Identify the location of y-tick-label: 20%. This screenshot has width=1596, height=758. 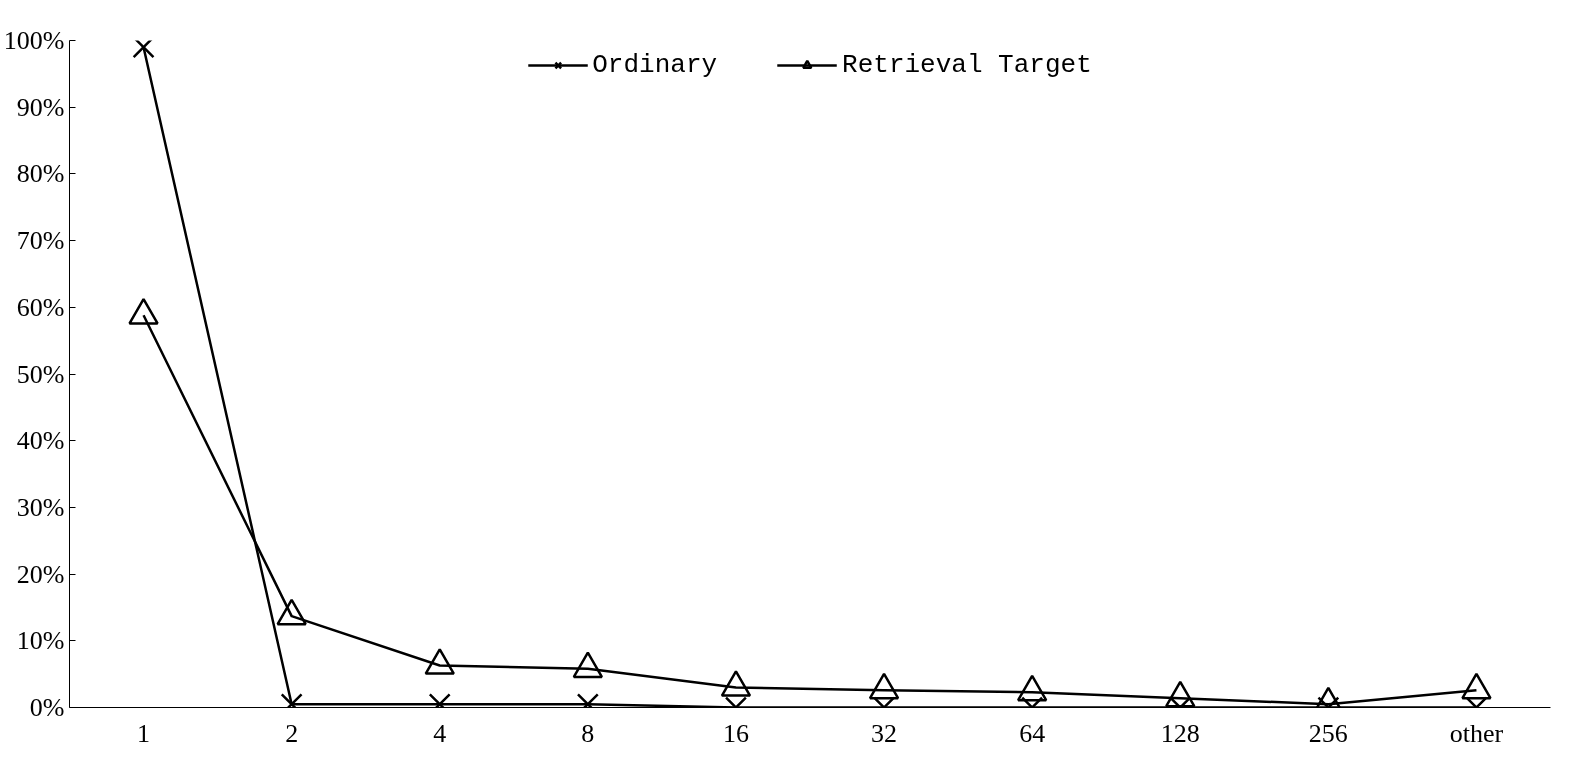
(40, 574).